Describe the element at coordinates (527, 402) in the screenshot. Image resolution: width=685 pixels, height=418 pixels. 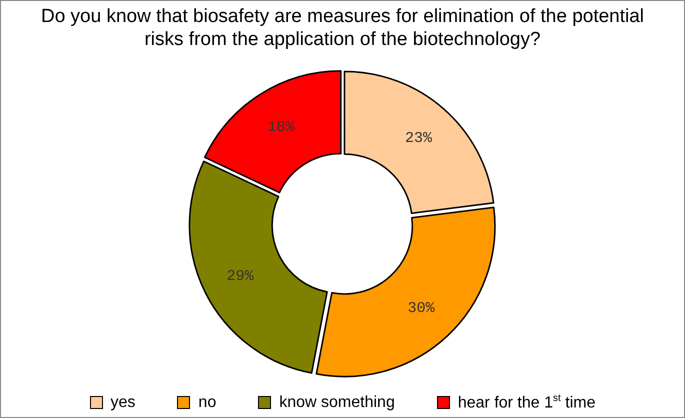
I see `legend-label: hear for the 1$^{st}$ time` at that location.